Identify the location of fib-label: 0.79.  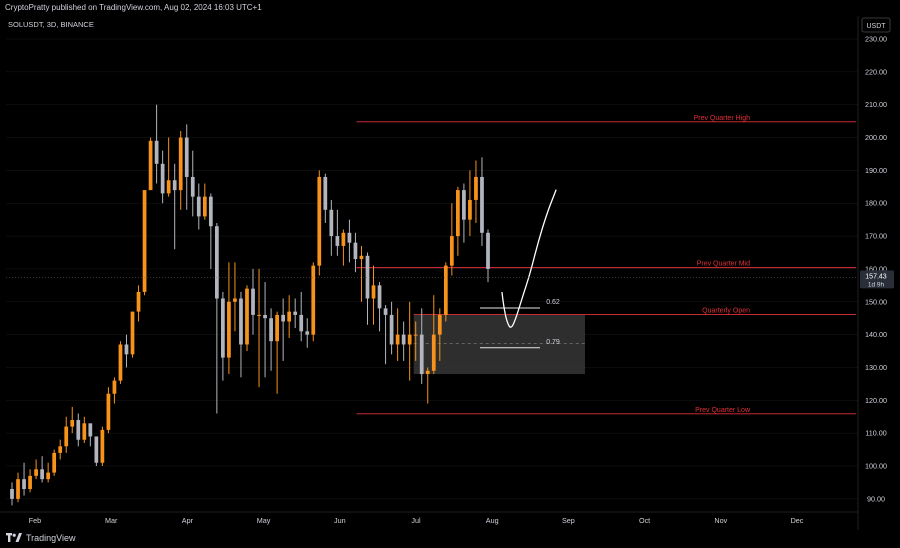
(553, 342).